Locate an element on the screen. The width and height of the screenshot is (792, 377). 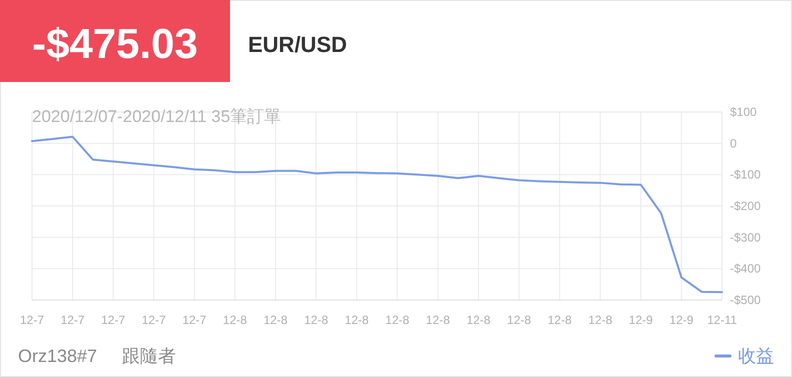
chart-subtitle: EUR/USD is located at coordinates (298, 44).